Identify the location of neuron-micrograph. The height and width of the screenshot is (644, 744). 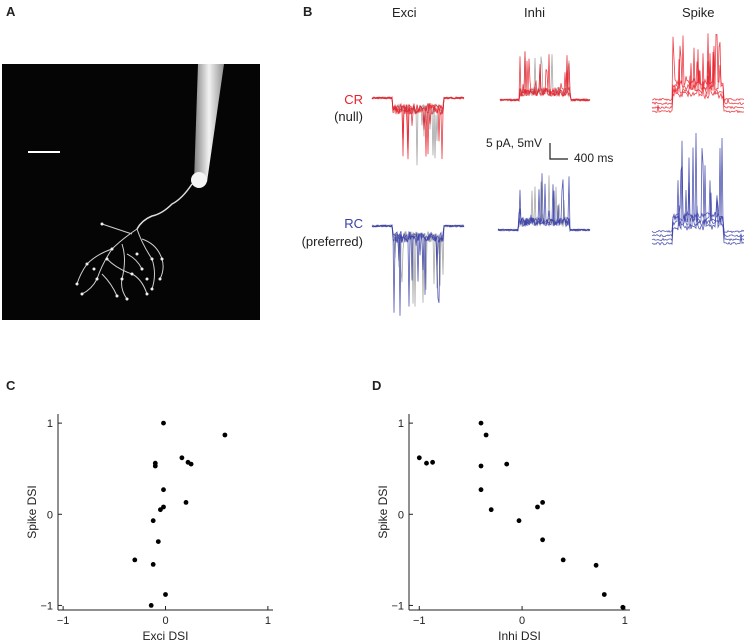
(131, 192).